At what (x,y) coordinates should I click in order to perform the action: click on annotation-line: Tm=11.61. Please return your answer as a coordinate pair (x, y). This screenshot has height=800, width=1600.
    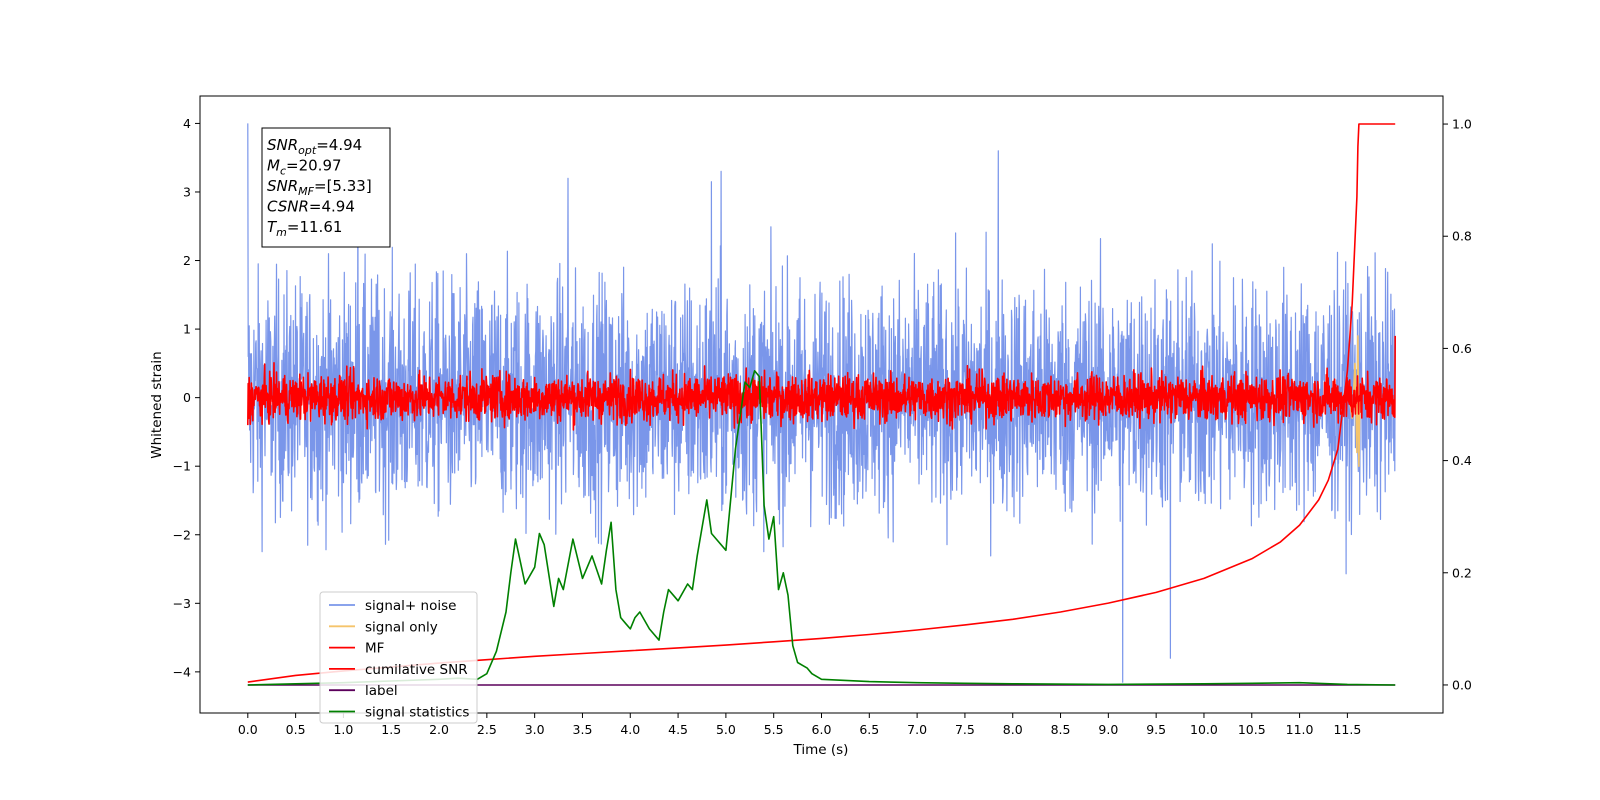
    Looking at the image, I should click on (304, 228).